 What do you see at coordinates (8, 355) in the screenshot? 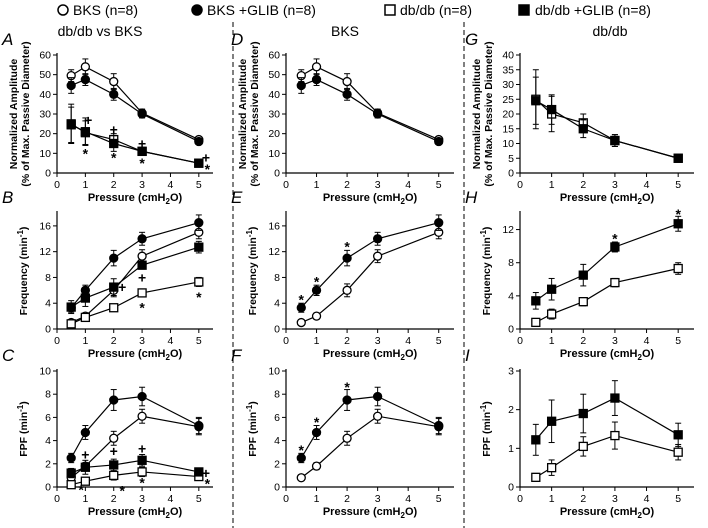
I see `panel-letter: C` at bounding box center [8, 355].